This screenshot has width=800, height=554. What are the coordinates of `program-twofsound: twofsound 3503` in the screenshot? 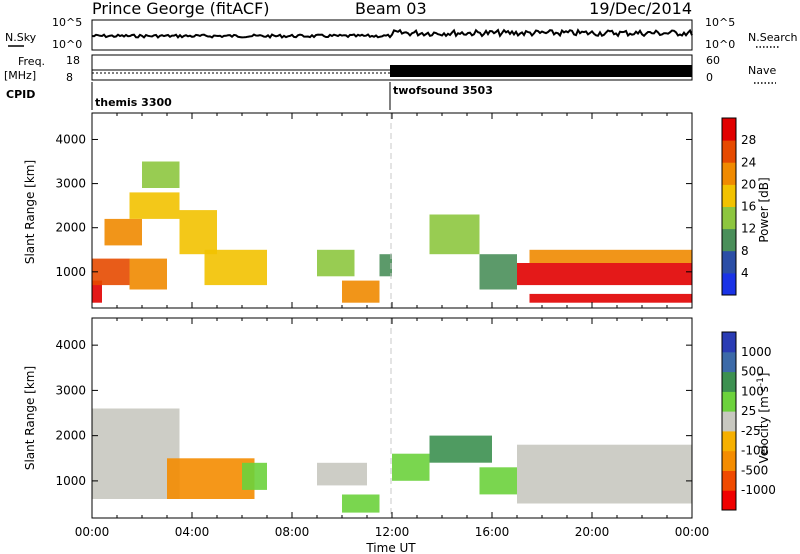 It's located at (443, 90).